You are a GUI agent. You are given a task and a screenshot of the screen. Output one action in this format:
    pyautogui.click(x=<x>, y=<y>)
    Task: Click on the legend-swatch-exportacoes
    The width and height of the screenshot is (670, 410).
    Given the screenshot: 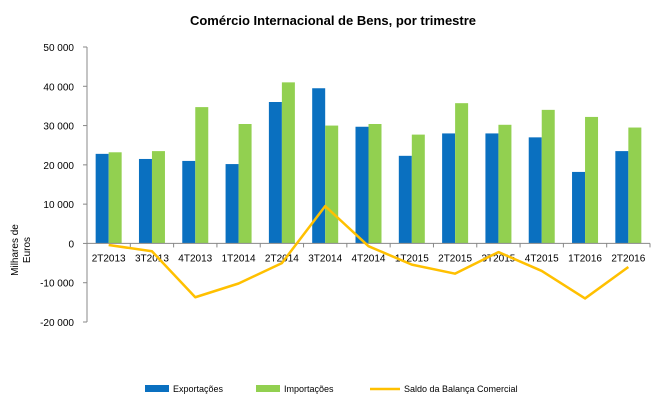 What is the action you would take?
    pyautogui.click(x=157, y=388)
    